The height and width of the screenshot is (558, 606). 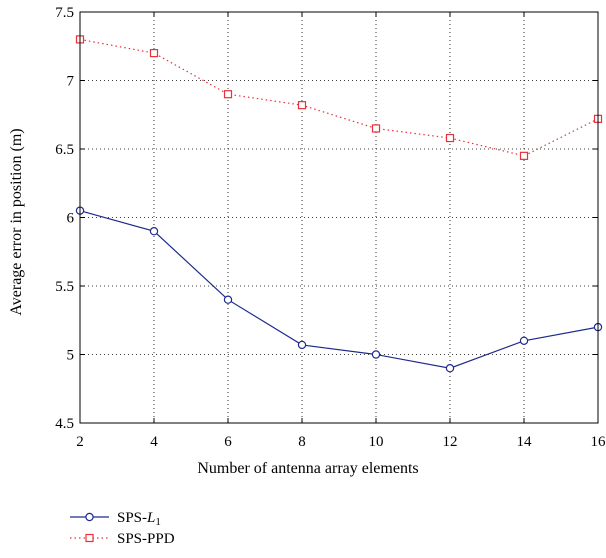 I want to click on legend-item-sps-l1: SPS-L1, so click(x=115, y=519).